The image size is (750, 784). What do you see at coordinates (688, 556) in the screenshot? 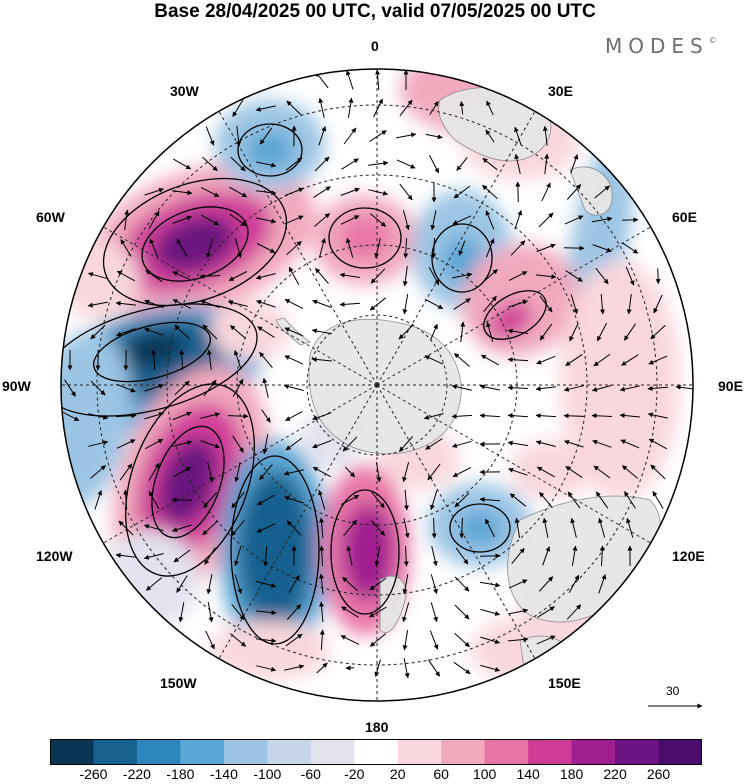
I see `lon-label-120e: 120E` at bounding box center [688, 556].